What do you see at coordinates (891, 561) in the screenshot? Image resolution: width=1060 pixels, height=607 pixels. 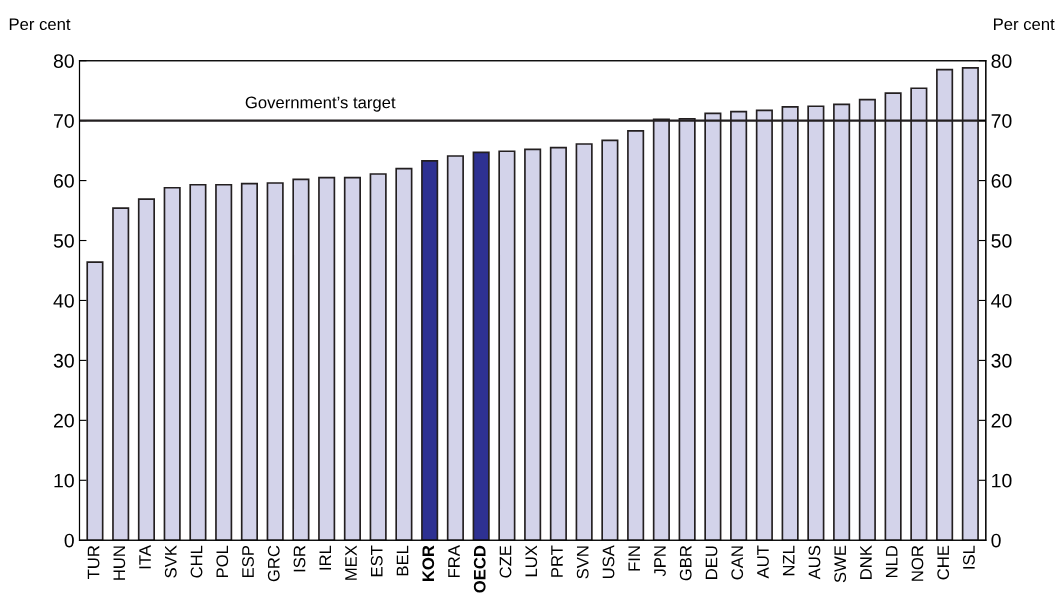 I see `x-tick-label: NLD` at bounding box center [891, 561].